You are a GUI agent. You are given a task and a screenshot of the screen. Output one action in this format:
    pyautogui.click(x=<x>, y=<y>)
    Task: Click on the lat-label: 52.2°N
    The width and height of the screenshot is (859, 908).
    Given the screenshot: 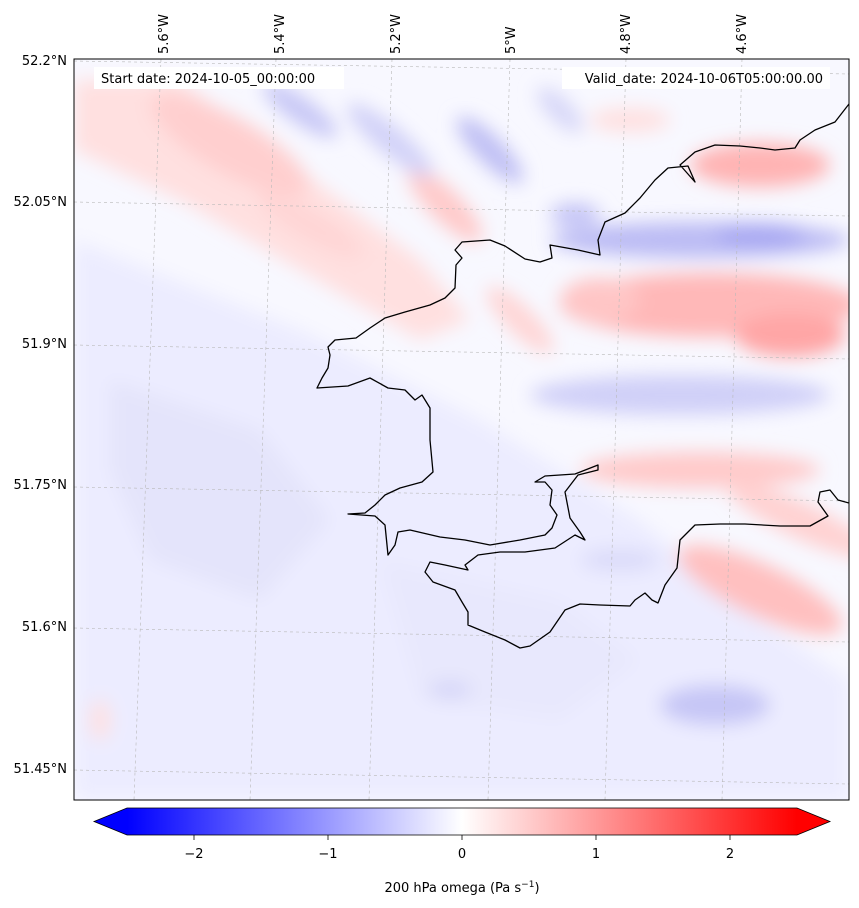 What is the action you would take?
    pyautogui.click(x=44, y=61)
    